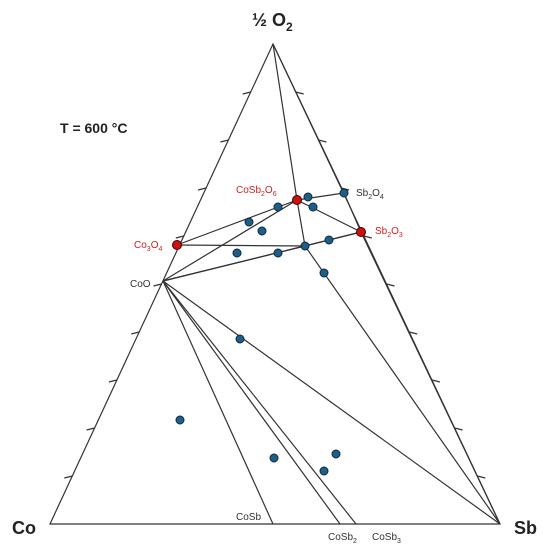 The height and width of the screenshot is (554, 550). I want to click on phase-label: Co3O4, so click(148, 246).